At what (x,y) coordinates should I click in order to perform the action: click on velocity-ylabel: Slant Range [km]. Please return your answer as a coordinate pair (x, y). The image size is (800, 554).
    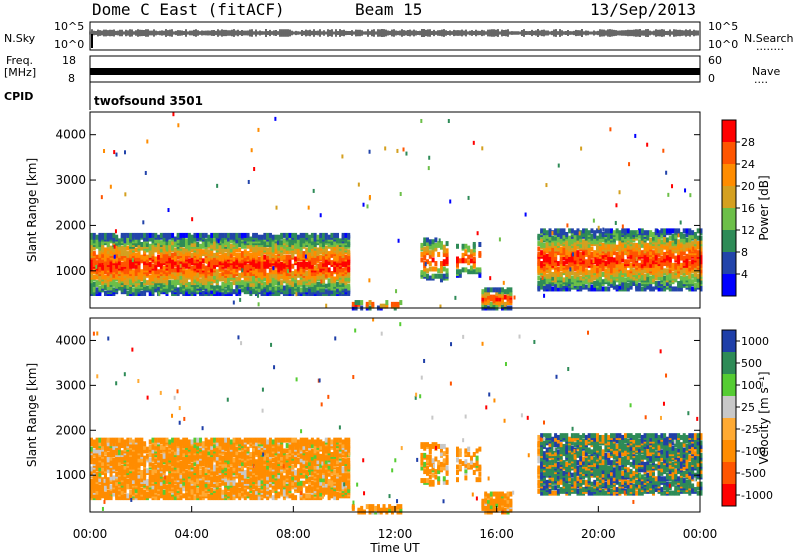
    Looking at the image, I should click on (32, 415).